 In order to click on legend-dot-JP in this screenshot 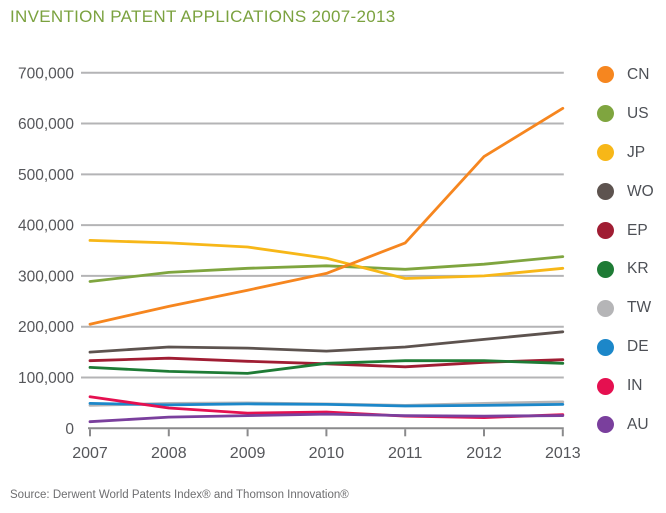, I will do `click(605, 153)`.